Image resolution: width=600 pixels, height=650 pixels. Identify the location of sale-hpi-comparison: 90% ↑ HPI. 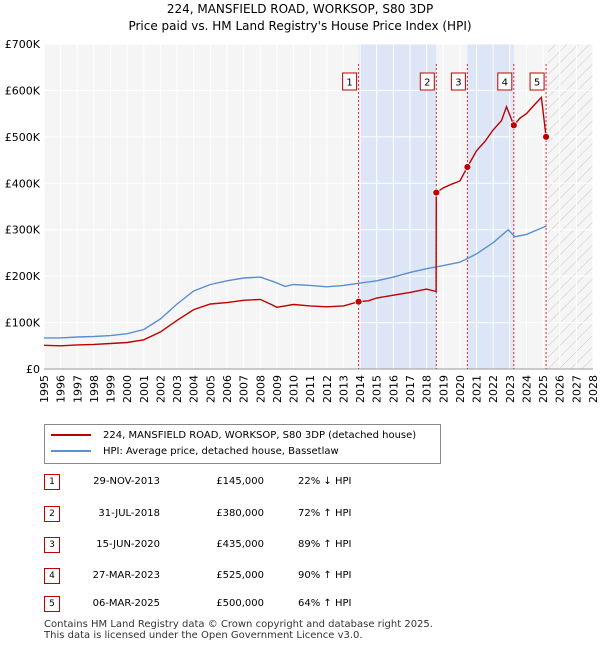
(325, 575).